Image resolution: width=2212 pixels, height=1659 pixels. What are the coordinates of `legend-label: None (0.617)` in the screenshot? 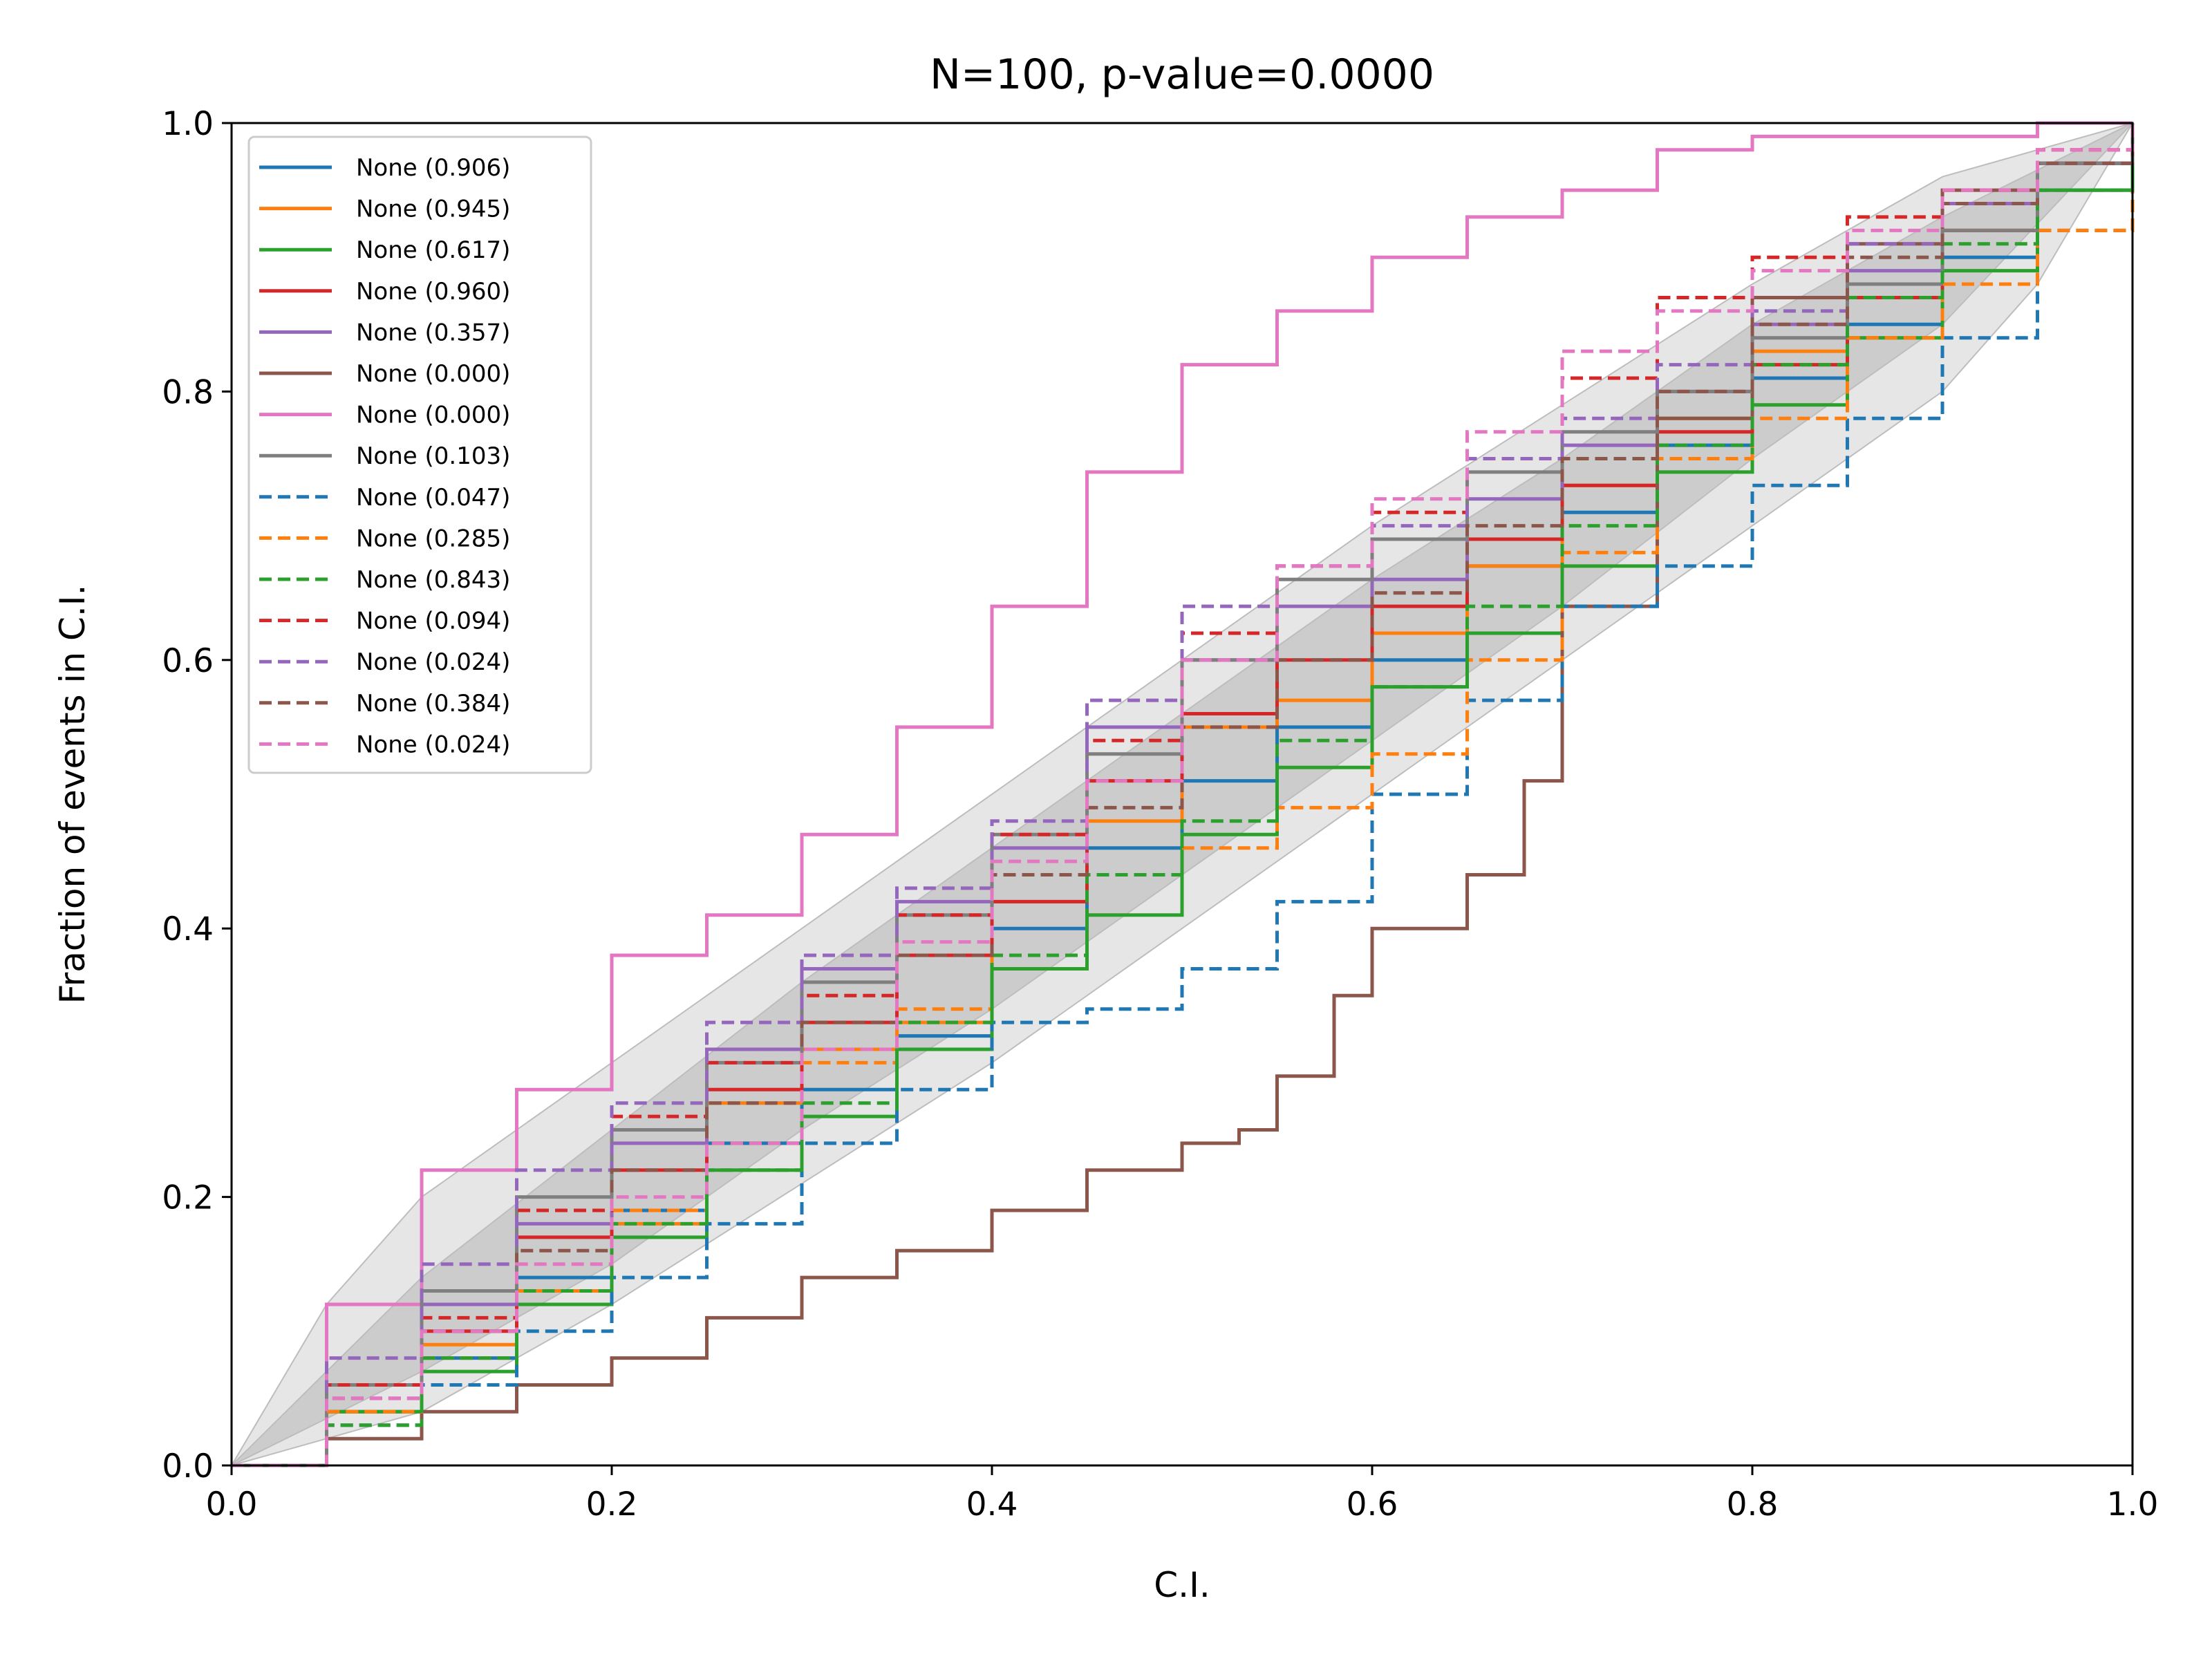 It's located at (433, 250).